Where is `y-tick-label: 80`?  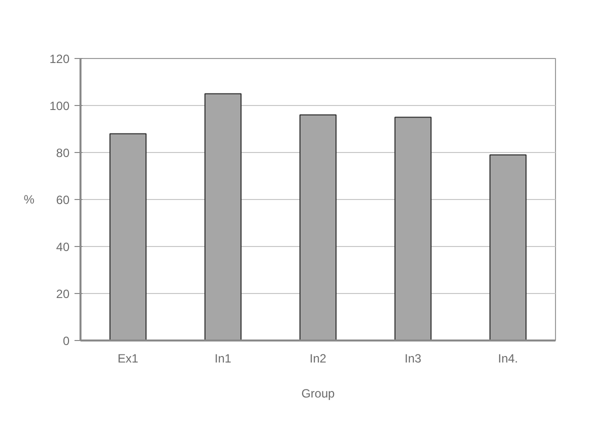 y-tick-label: 80 is located at coordinates (63, 153).